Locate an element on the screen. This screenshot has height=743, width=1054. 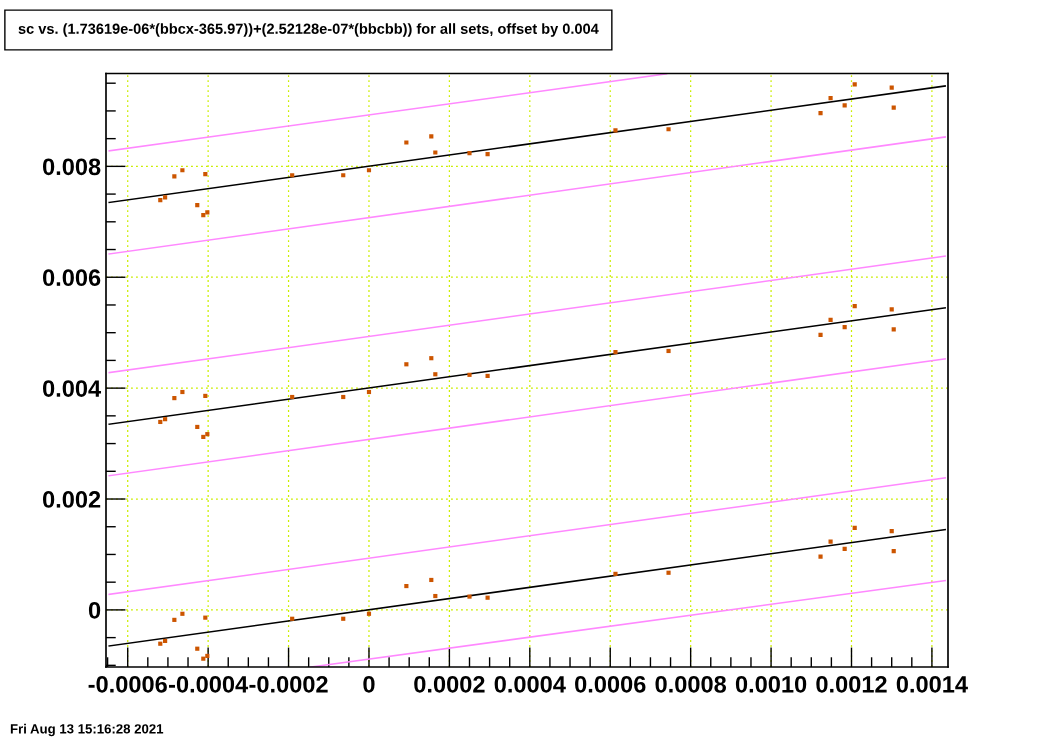
x-tick-label: 0.0002 is located at coordinates (449, 684).